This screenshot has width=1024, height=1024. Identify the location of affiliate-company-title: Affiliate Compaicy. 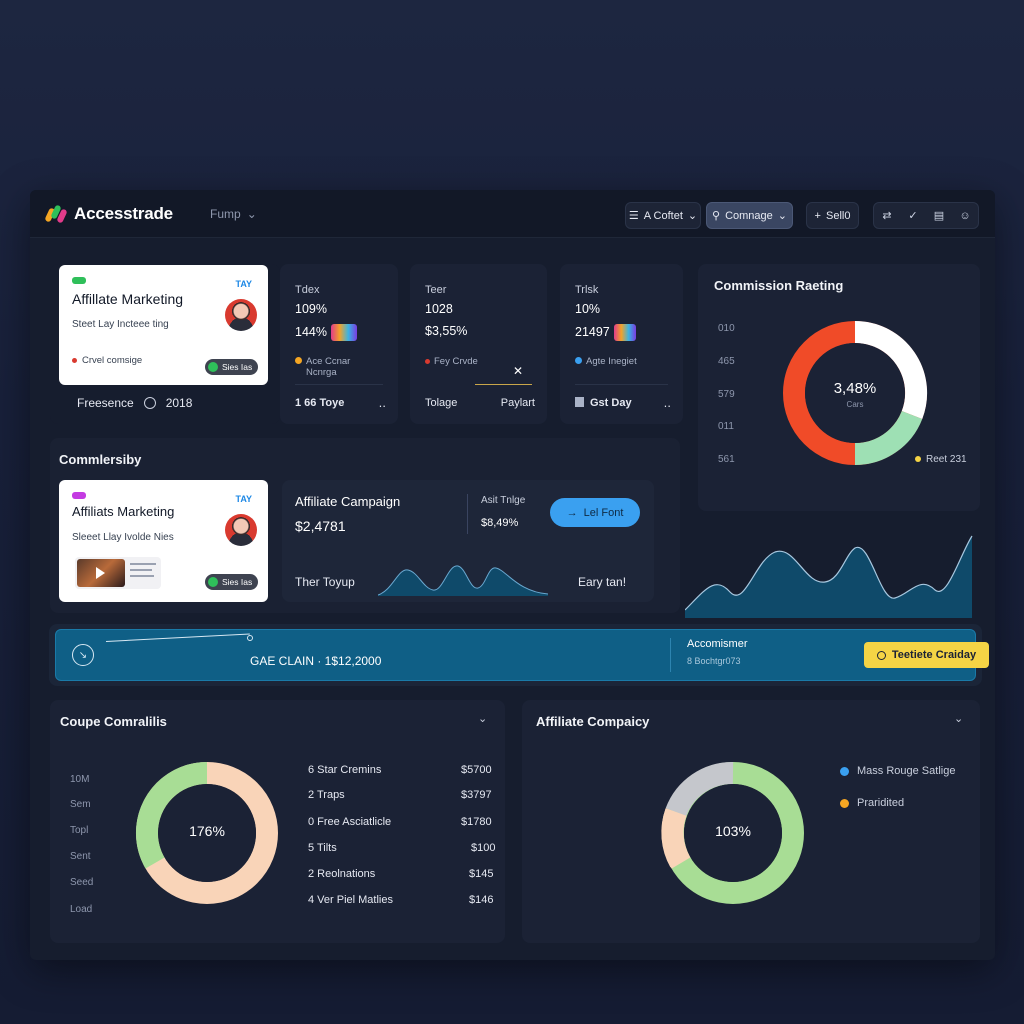
(593, 721).